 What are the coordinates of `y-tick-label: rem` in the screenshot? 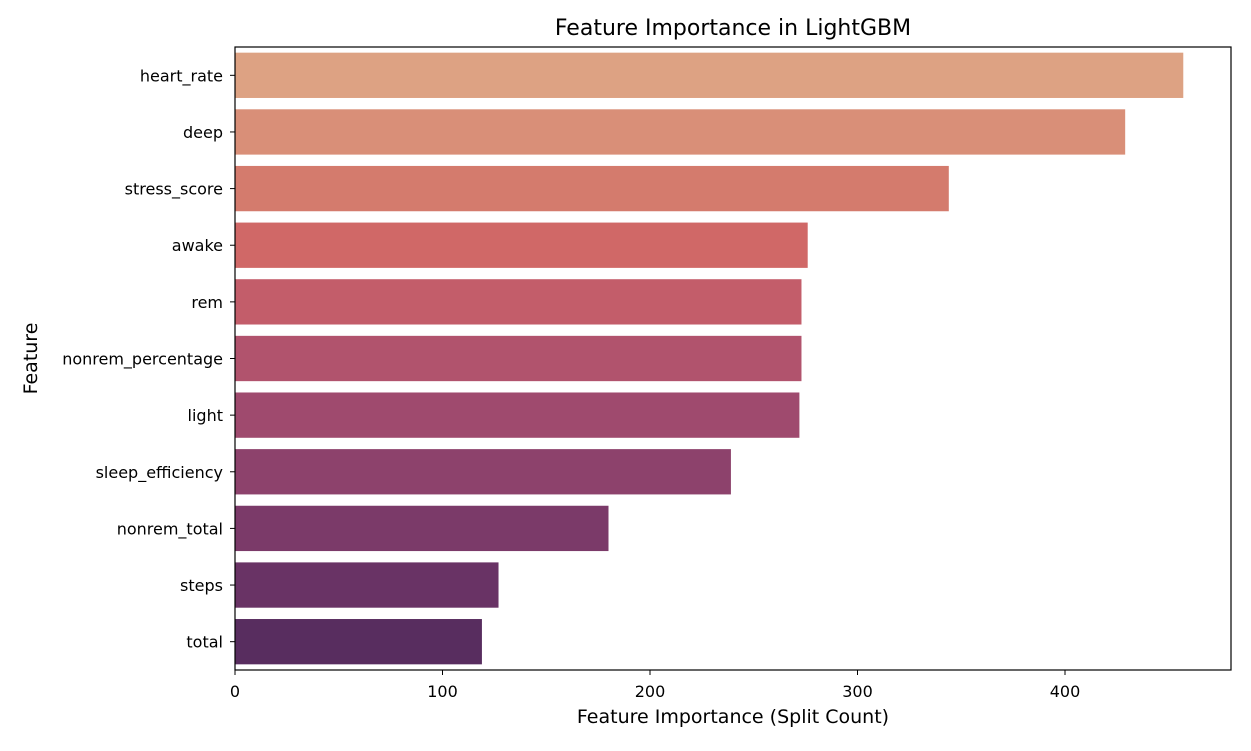 It's located at (207, 302).